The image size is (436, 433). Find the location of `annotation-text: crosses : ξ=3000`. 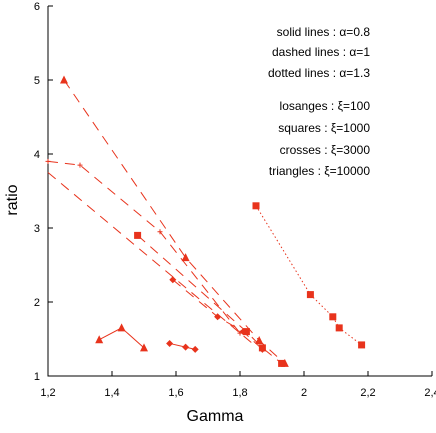

annotation-text: crosses : ξ=3000 is located at coordinates (325, 150).